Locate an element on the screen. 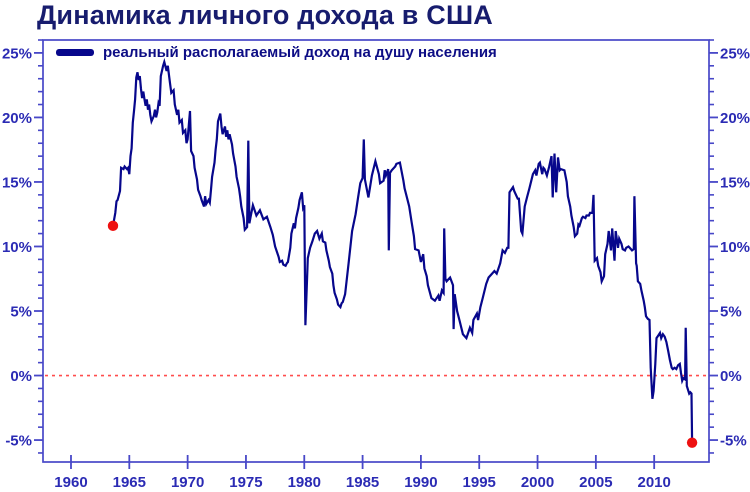  y-tick-label-right: 25% is located at coordinates (735, 53).